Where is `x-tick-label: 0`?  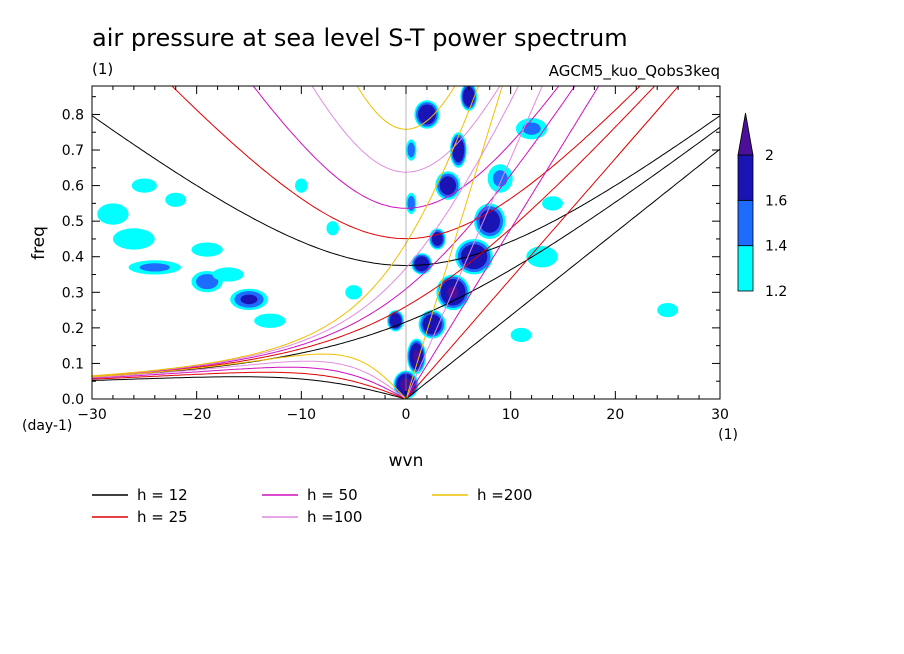 x-tick-label: 0 is located at coordinates (406, 415).